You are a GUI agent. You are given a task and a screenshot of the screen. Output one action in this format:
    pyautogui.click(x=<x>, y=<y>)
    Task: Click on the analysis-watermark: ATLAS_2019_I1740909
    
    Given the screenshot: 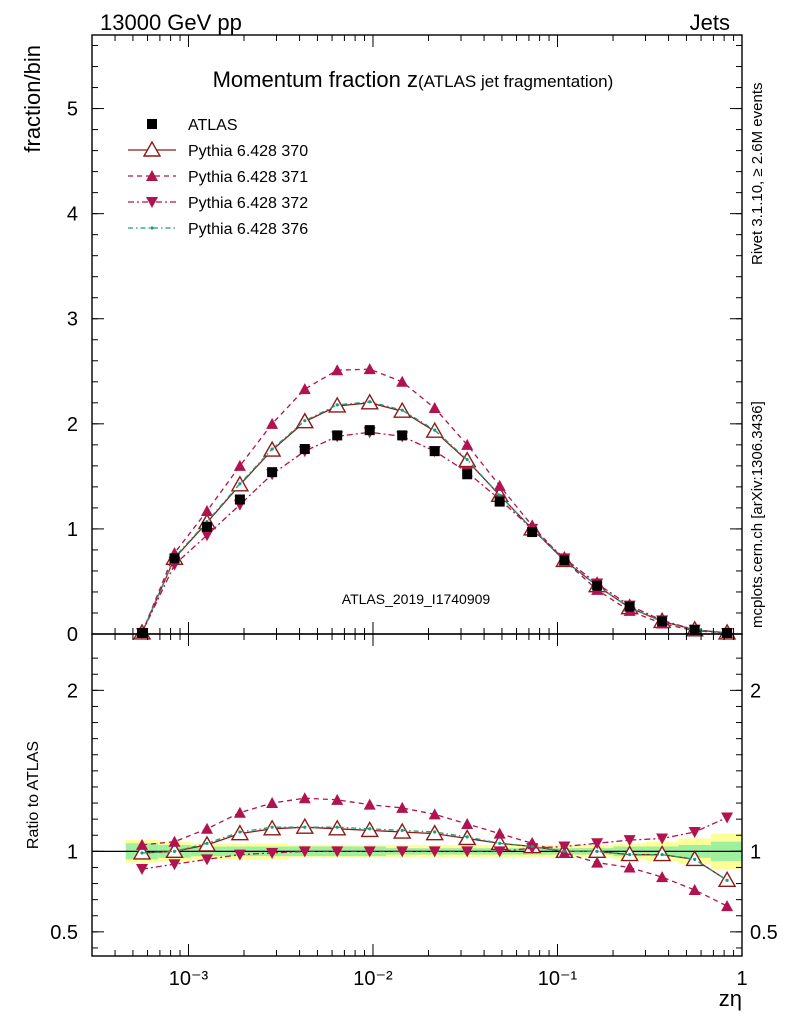 What is the action you would take?
    pyautogui.click(x=416, y=599)
    